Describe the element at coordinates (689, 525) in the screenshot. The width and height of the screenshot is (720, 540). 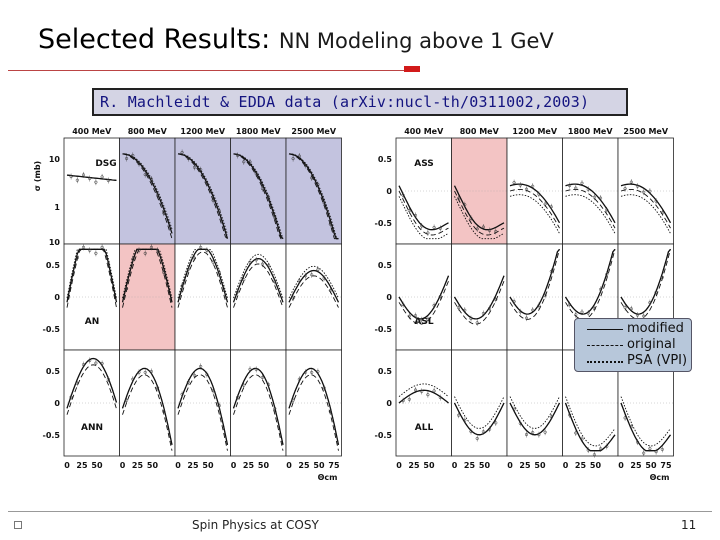
I see `page-number: 11` at that location.